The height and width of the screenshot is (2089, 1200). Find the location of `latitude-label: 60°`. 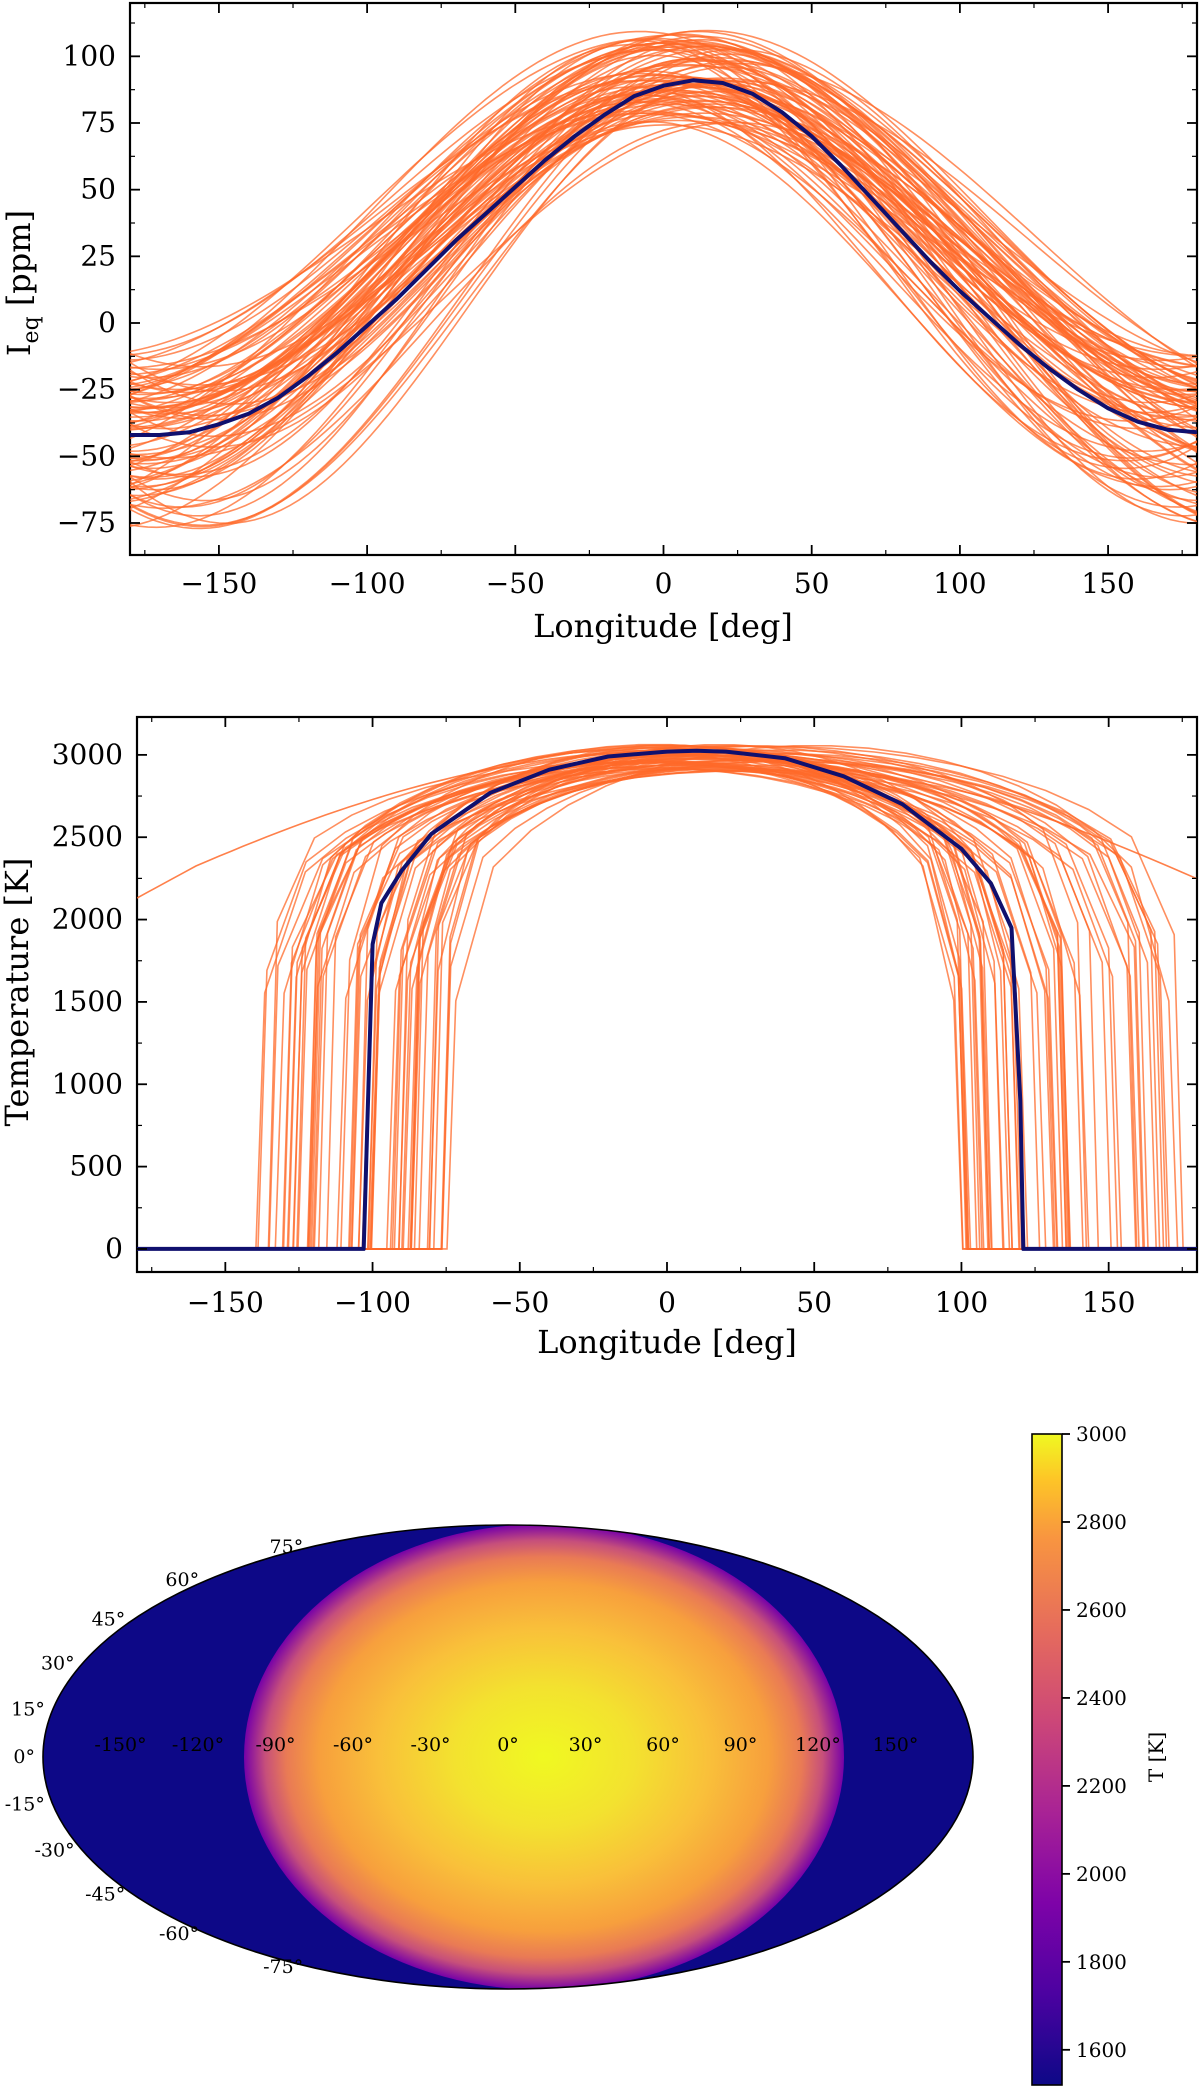

latitude-label: 60° is located at coordinates (182, 1580).